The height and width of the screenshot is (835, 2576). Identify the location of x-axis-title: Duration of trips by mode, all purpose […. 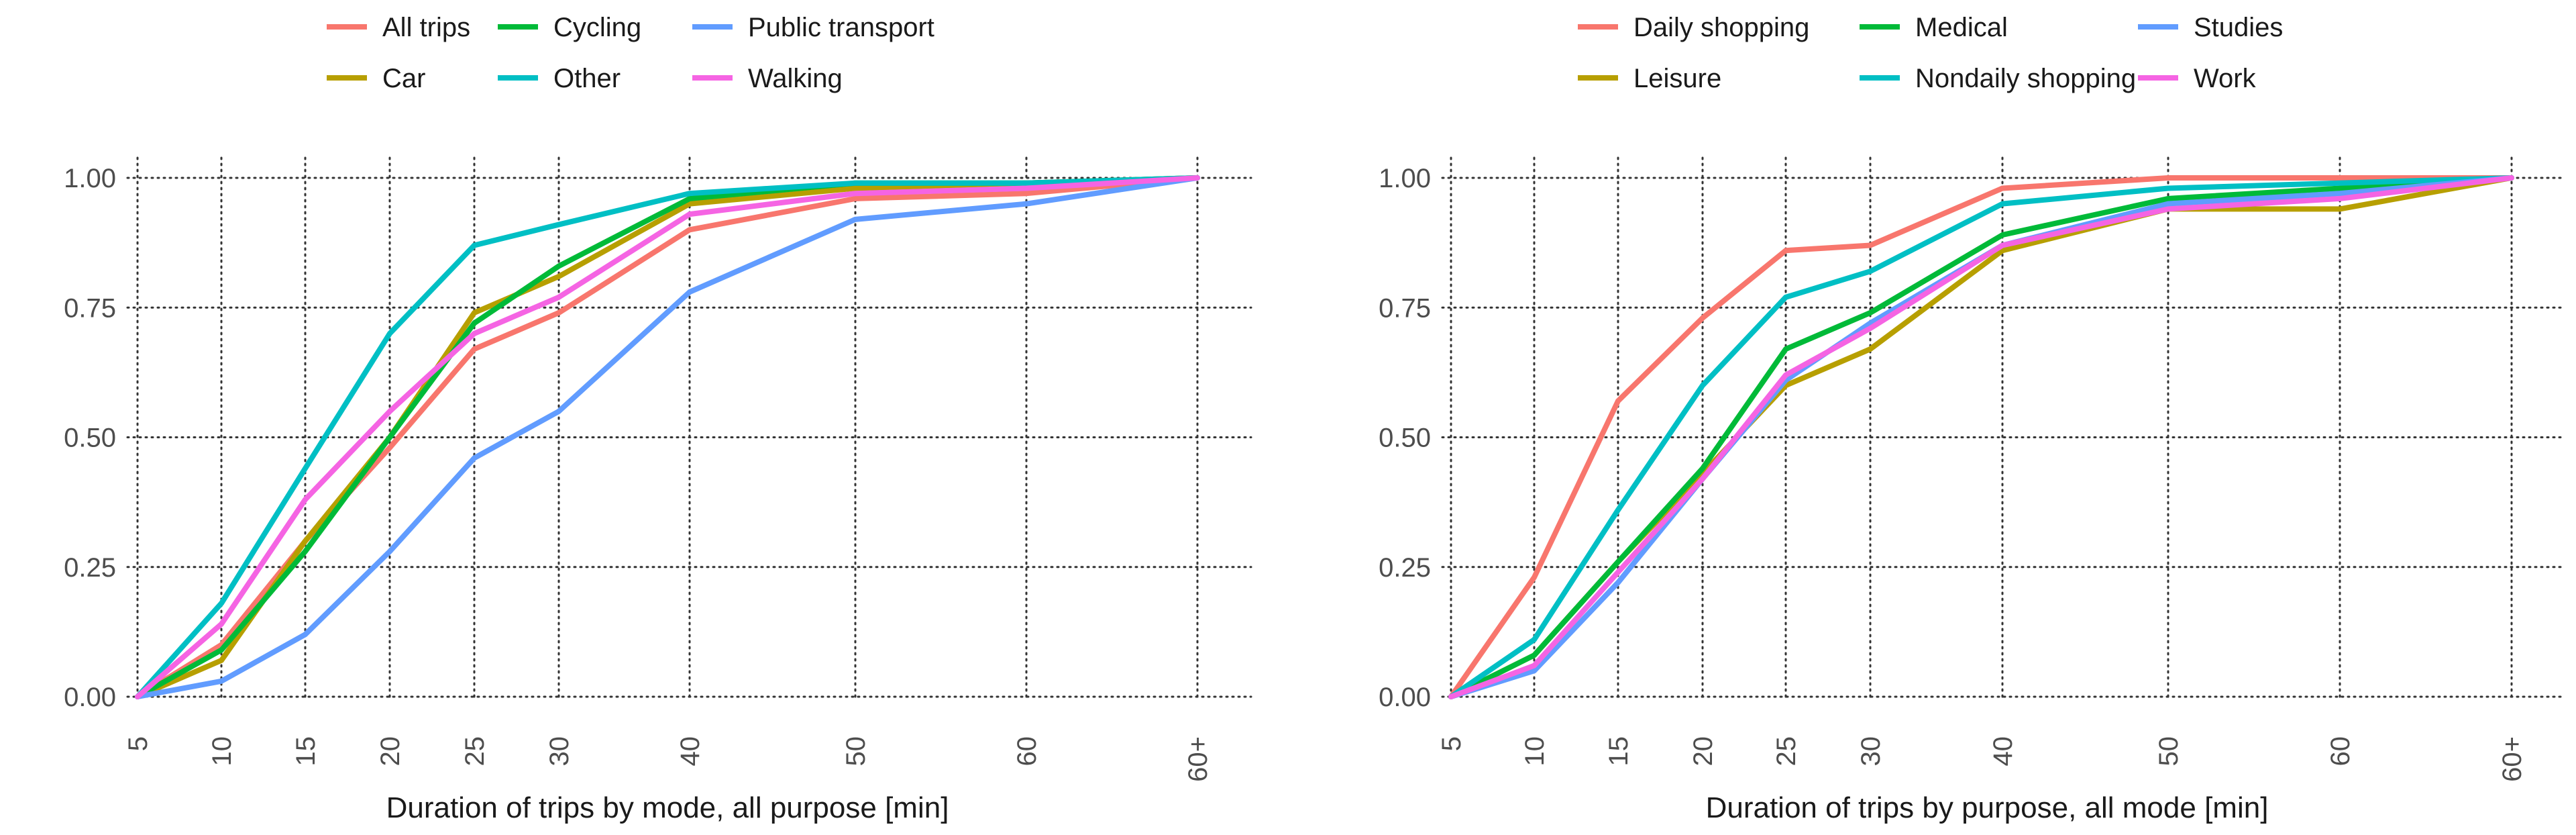
(667, 808).